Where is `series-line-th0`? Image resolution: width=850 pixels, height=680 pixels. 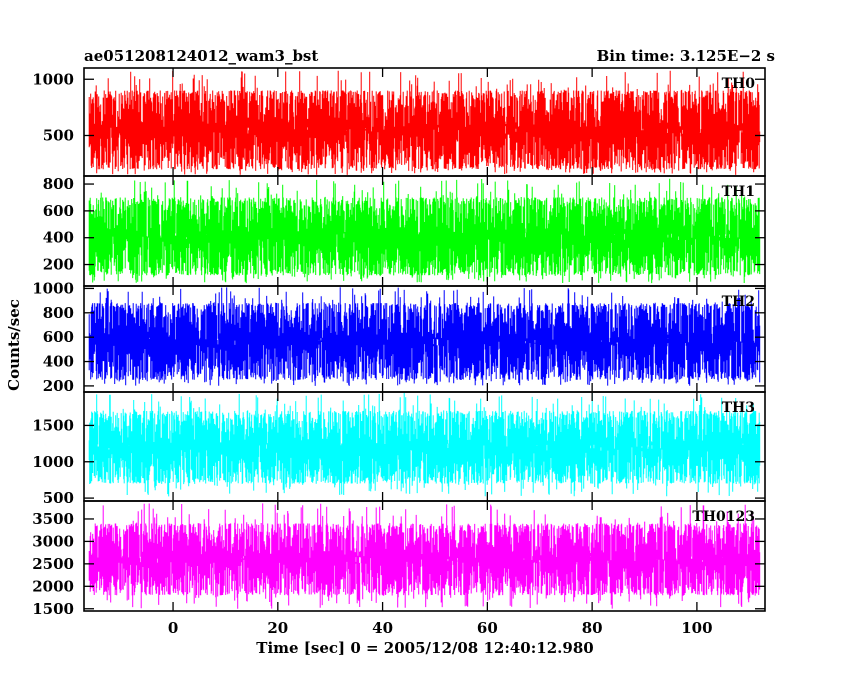
series-line-th0 is located at coordinates (424, 122).